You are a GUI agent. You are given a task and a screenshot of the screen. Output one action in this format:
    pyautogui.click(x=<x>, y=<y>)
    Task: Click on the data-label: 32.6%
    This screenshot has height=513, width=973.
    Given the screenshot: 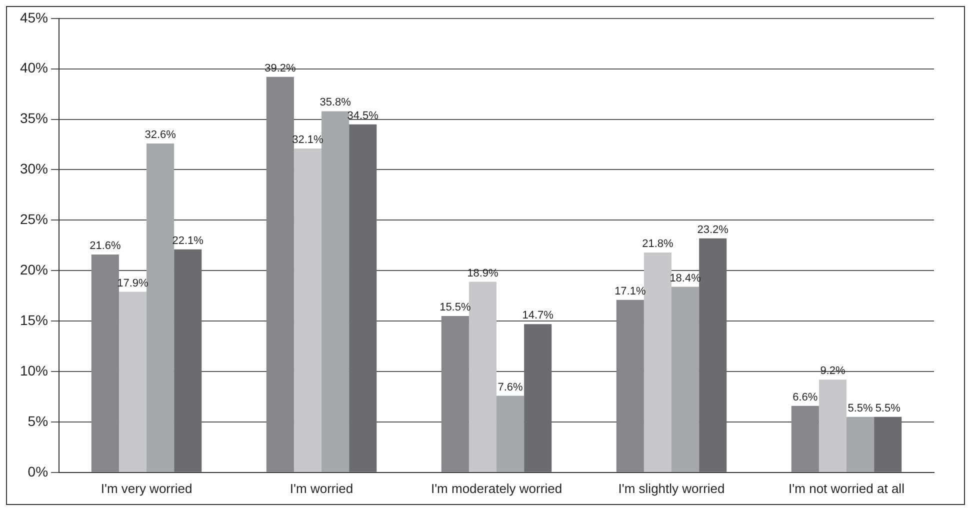 What is the action you would take?
    pyautogui.click(x=160, y=135)
    